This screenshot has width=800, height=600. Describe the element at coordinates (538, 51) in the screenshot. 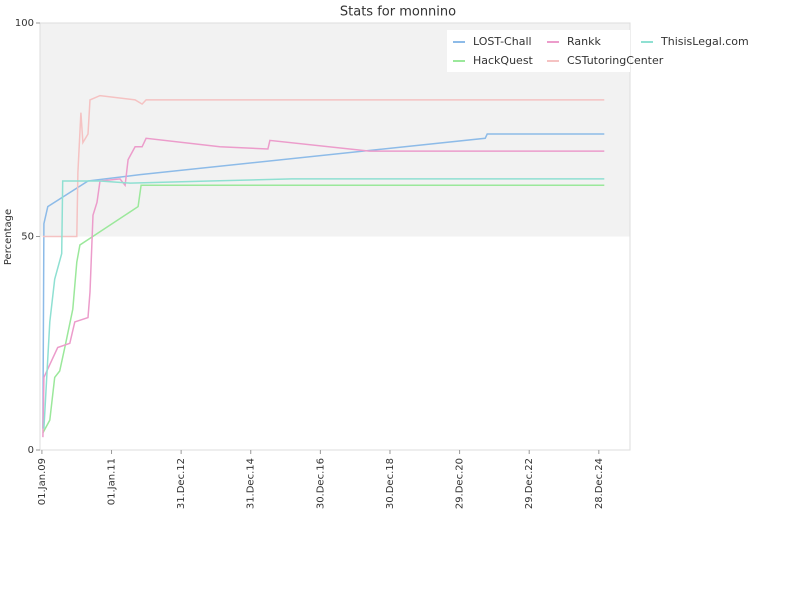

I see `legend-box` at that location.